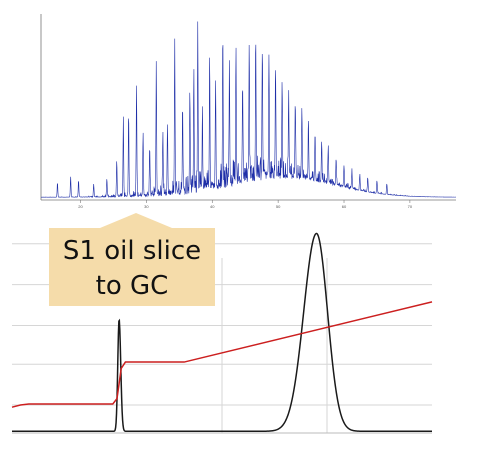 The image size is (480, 471). What do you see at coordinates (80, 206) in the screenshot?
I see `gc-x-tick-label: 20` at bounding box center [80, 206].